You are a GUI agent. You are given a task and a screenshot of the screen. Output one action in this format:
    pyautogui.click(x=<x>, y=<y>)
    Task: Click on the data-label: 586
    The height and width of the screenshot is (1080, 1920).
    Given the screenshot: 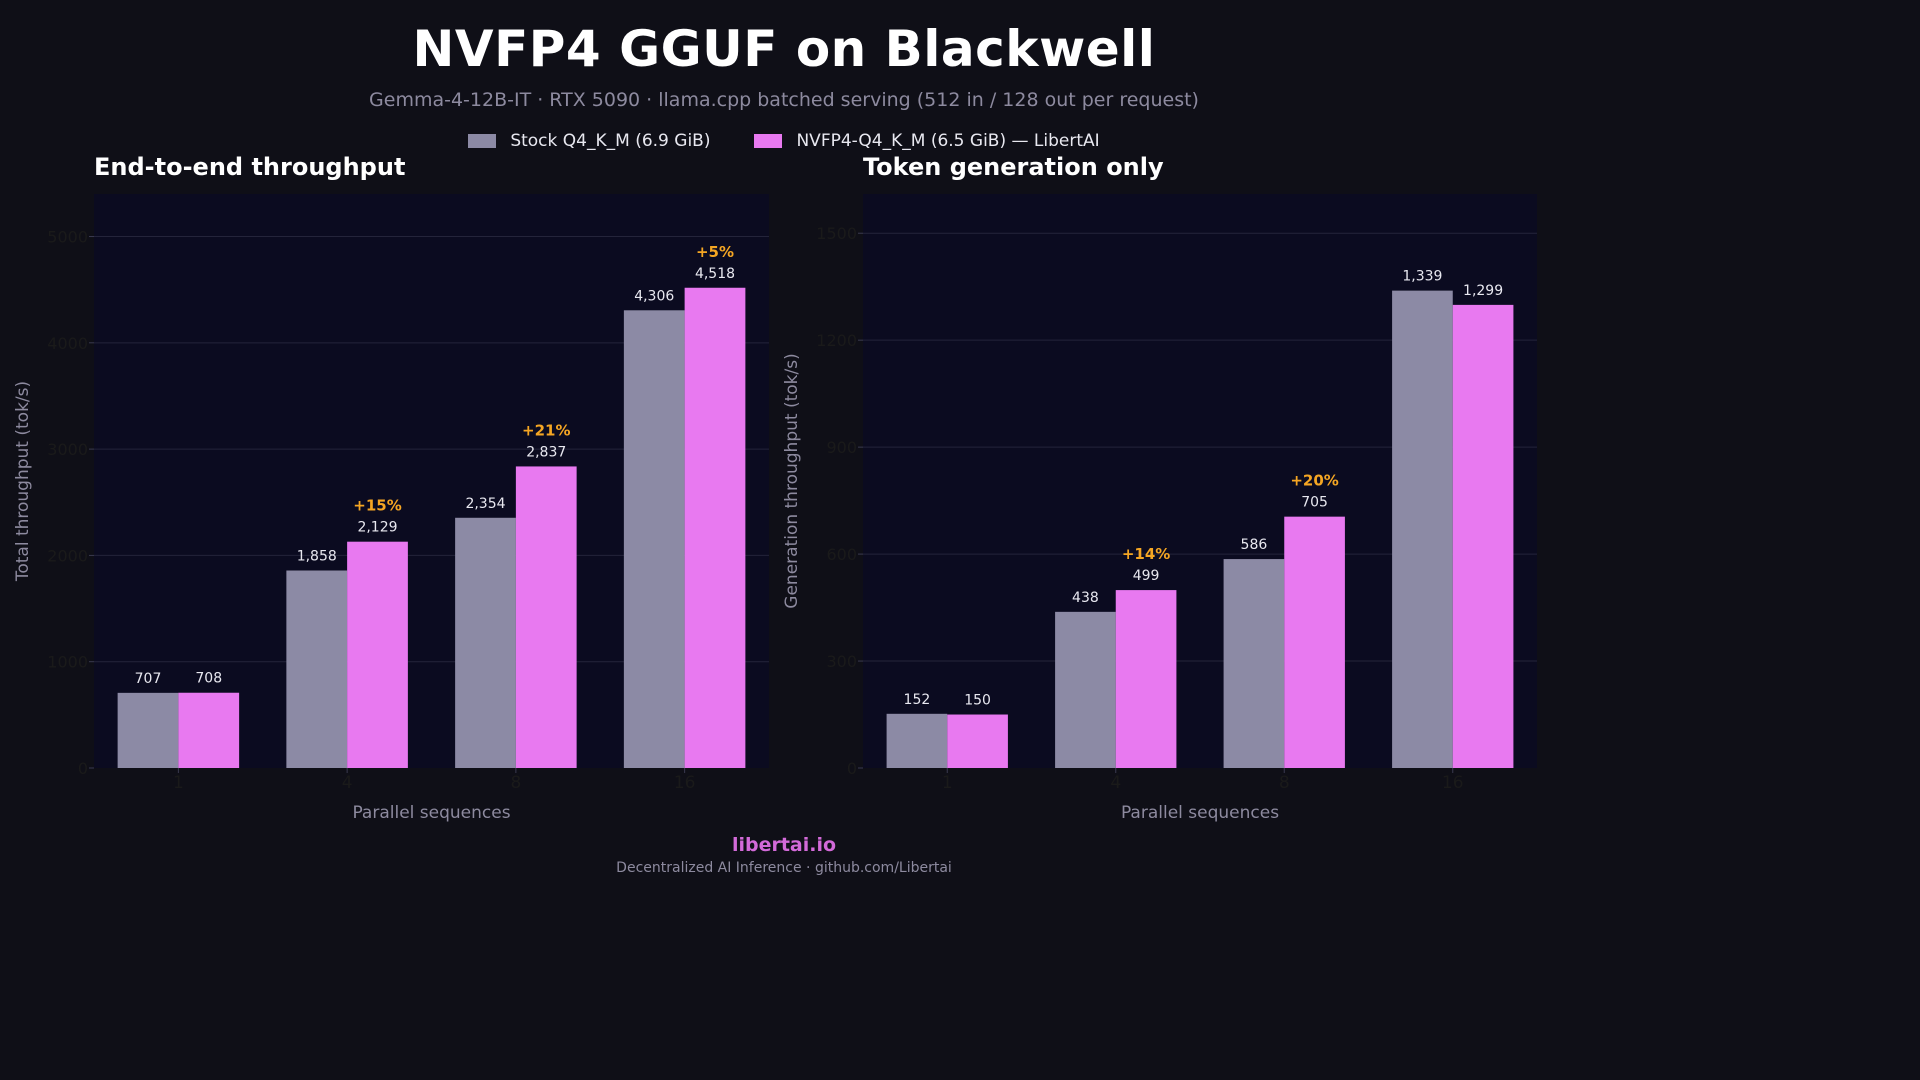 What is the action you would take?
    pyautogui.click(x=1254, y=545)
    